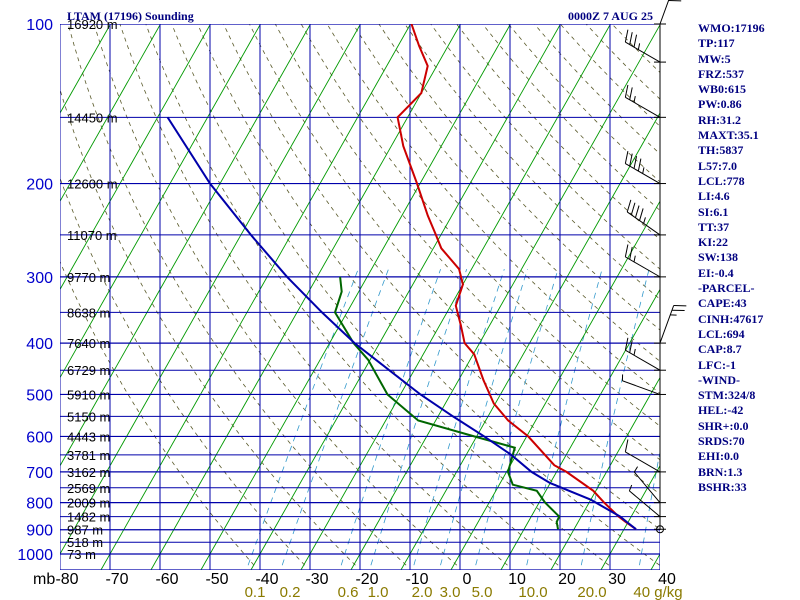 The width and height of the screenshot is (800, 600). Describe the element at coordinates (718, 257) in the screenshot. I see `index-row: SW:138` at that location.